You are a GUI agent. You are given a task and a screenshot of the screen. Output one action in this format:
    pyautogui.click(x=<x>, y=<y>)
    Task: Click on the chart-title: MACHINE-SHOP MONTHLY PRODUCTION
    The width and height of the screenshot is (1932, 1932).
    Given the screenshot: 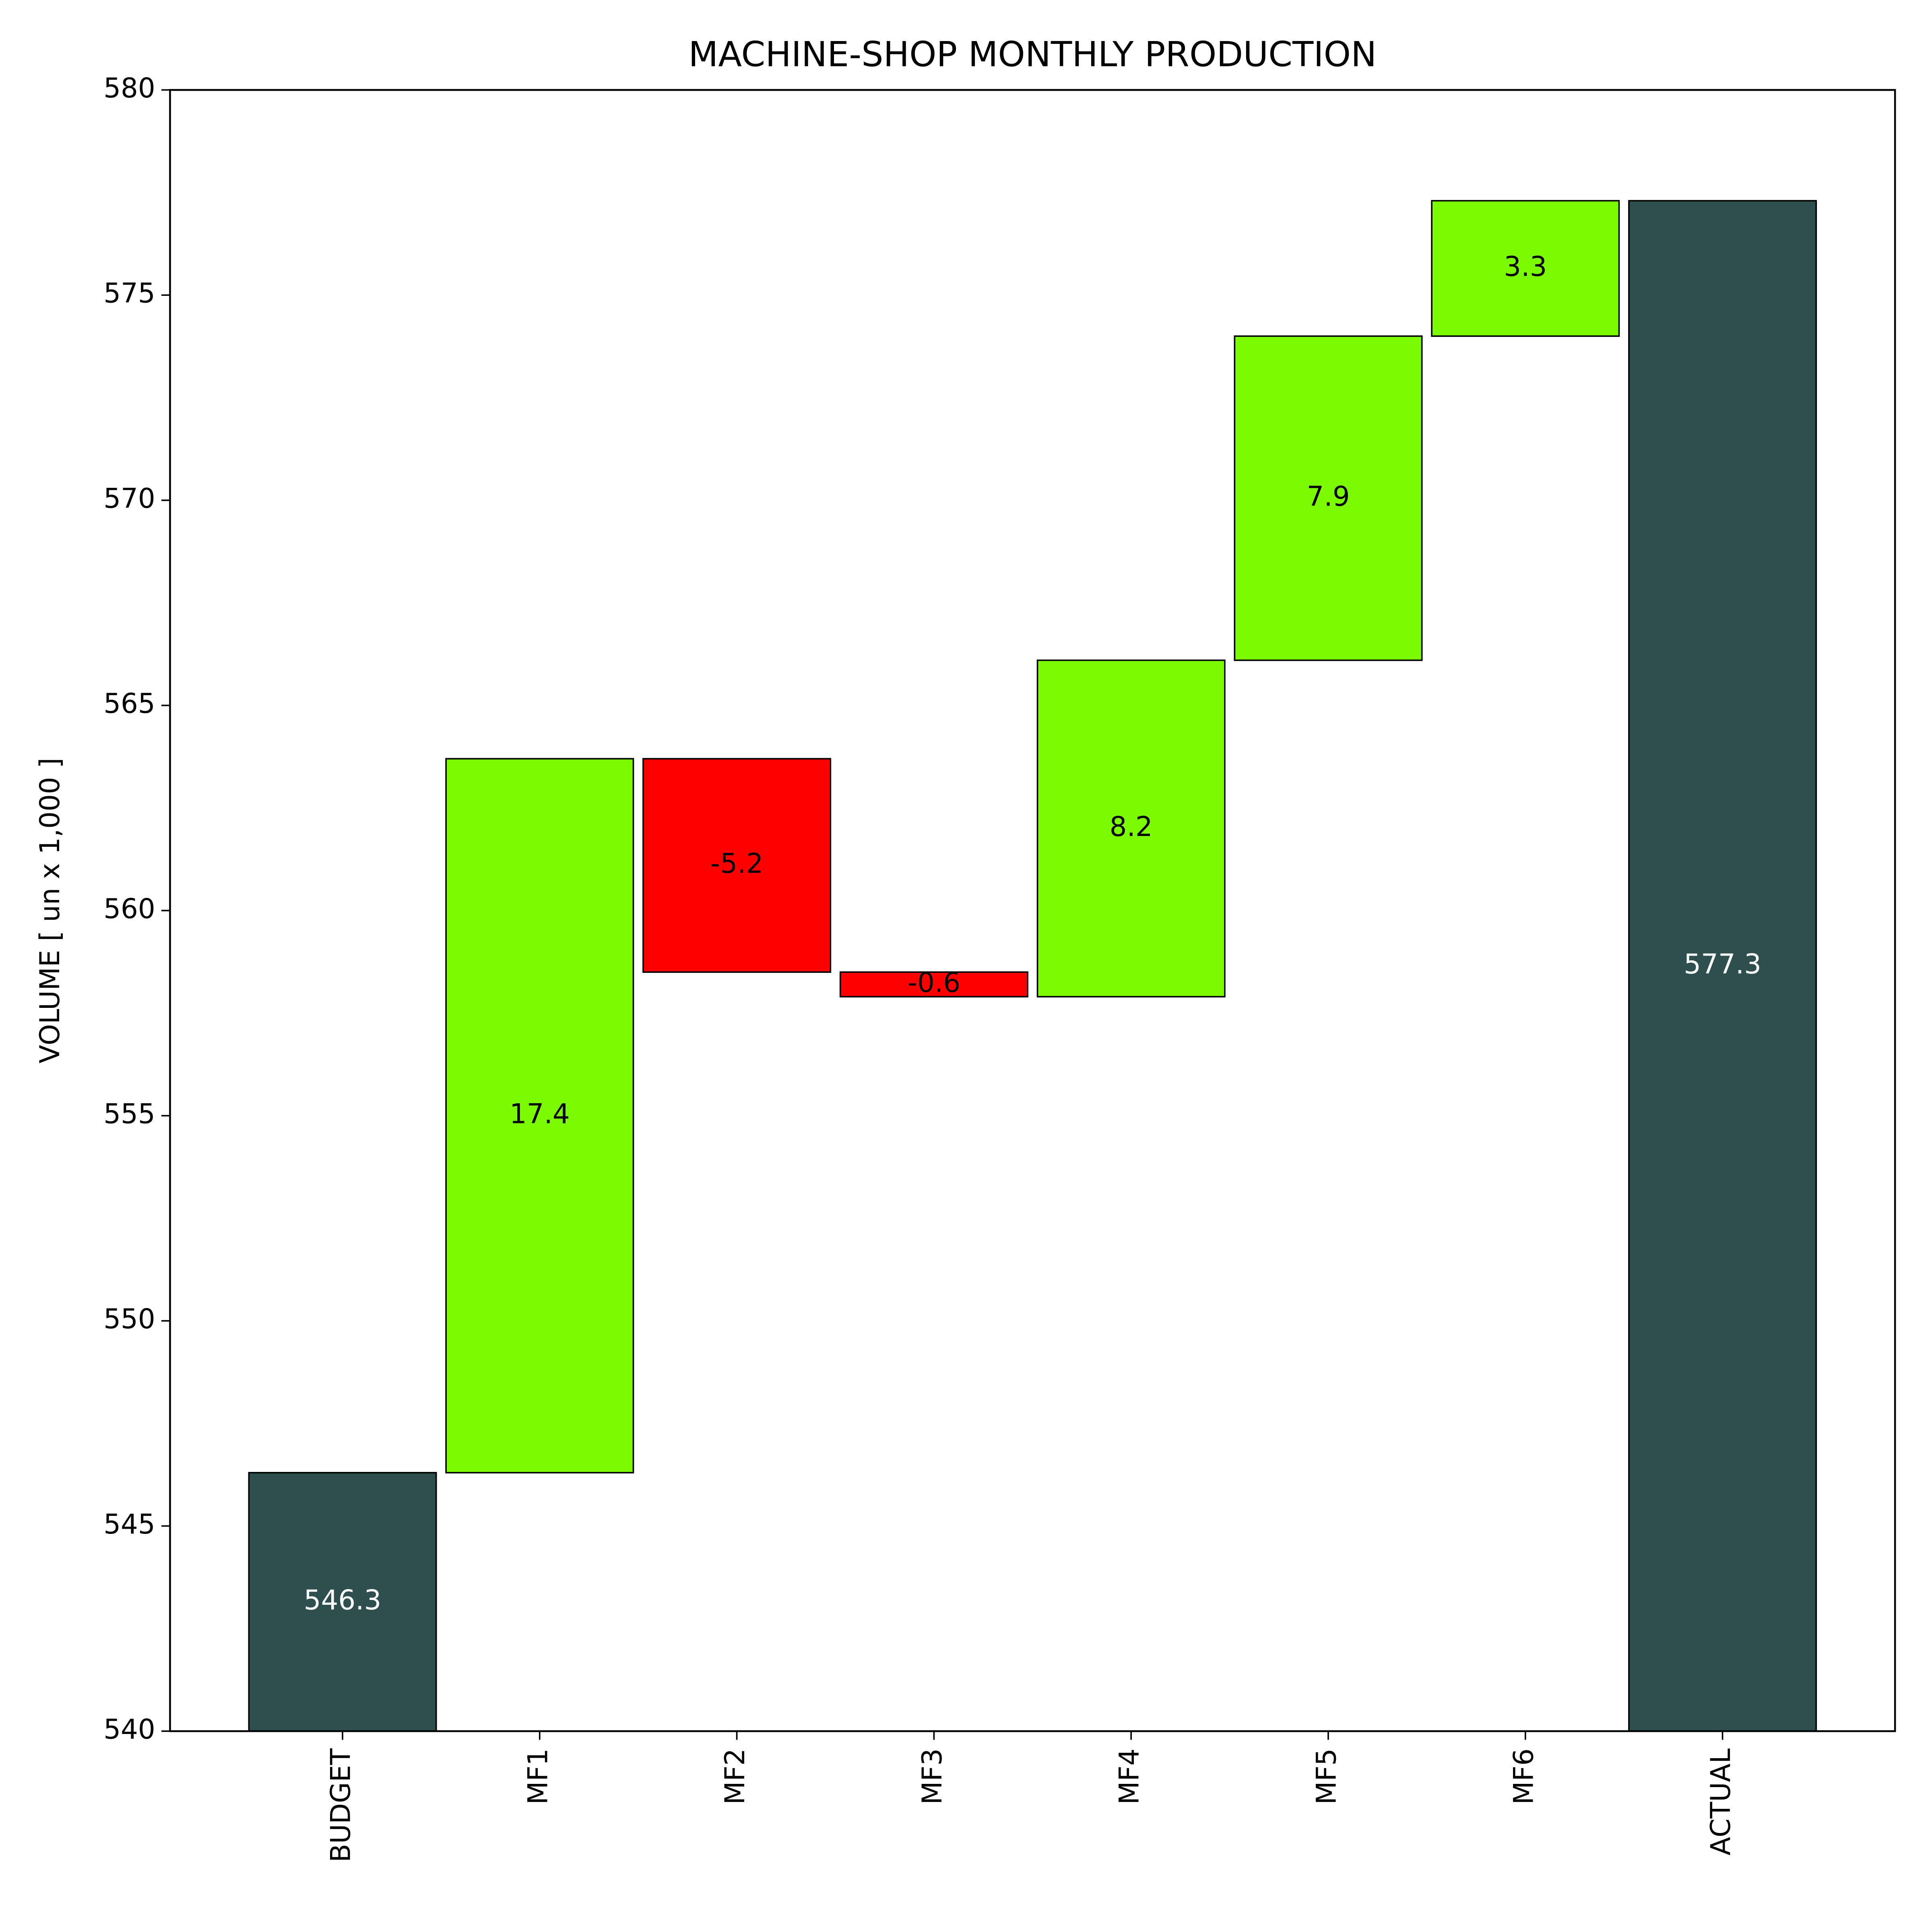 What is the action you would take?
    pyautogui.click(x=1032, y=54)
    